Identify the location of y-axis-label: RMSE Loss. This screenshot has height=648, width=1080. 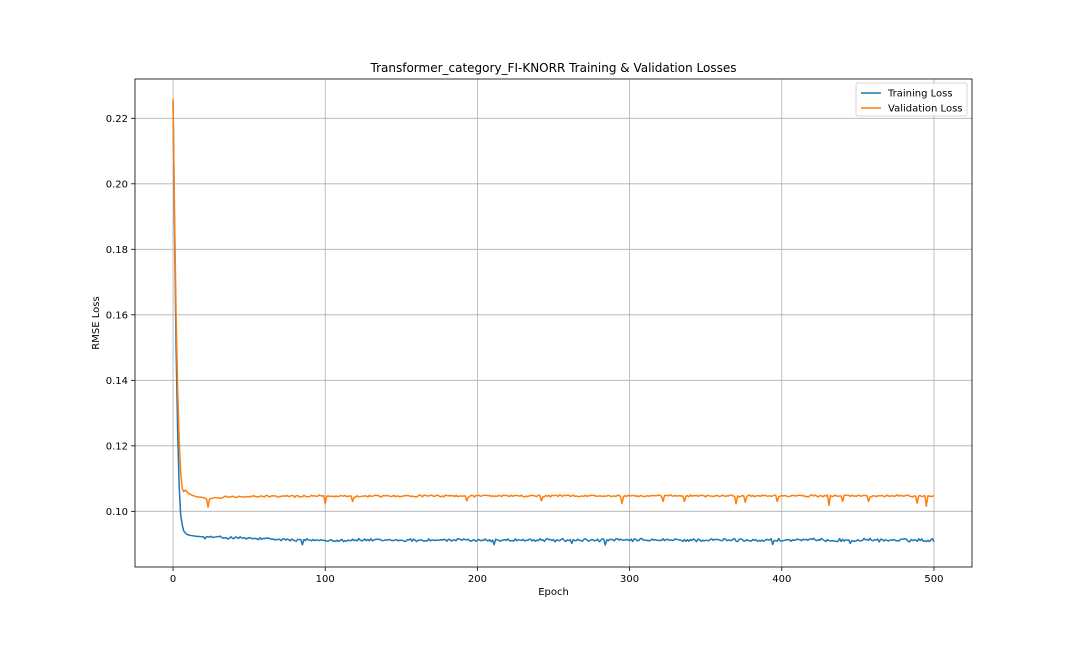
(96, 322).